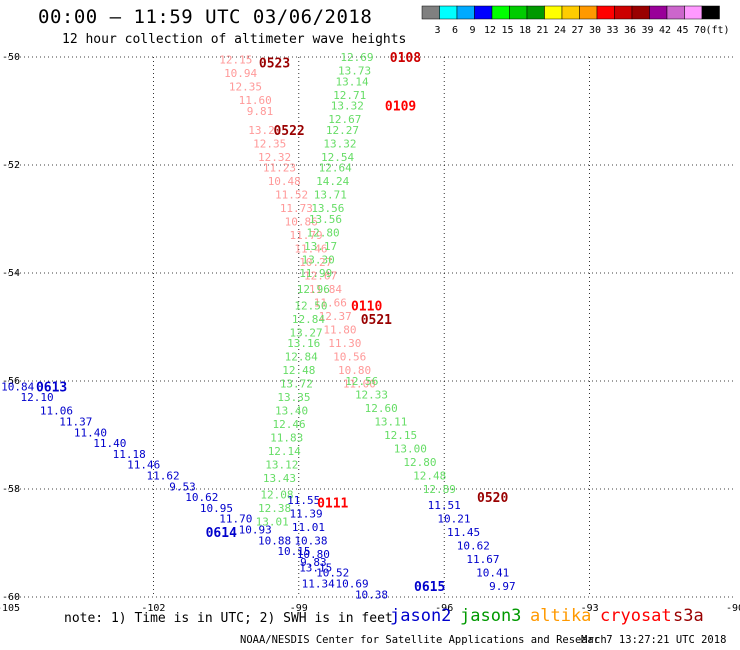 Image resolution: width=740 pixels, height=650 pixels. Describe the element at coordinates (310, 540) in the screenshot. I see `wave-height-value: 10.38` at that location.